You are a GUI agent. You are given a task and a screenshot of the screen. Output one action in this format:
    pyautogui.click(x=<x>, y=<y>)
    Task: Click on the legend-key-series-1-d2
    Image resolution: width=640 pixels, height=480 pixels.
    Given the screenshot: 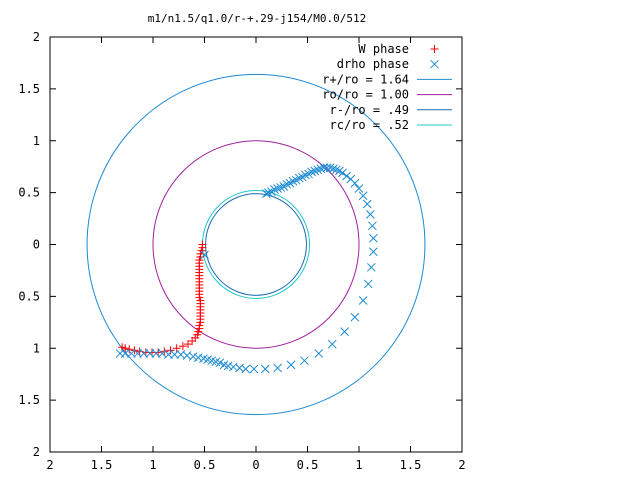 What is the action you would take?
    pyautogui.click(x=434, y=64)
    